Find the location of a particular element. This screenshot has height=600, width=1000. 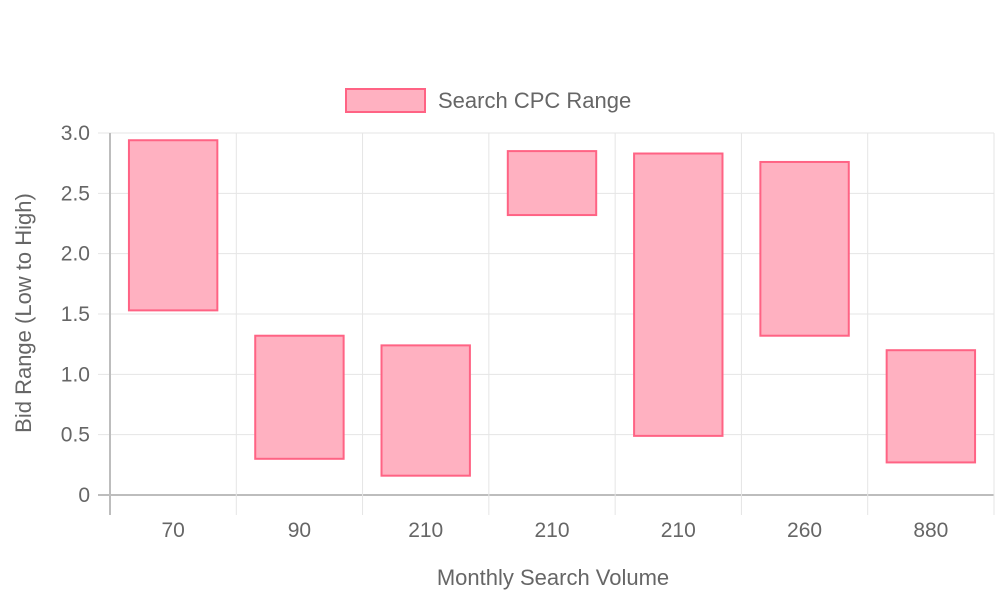

x-tick-label: 880 is located at coordinates (930, 530).